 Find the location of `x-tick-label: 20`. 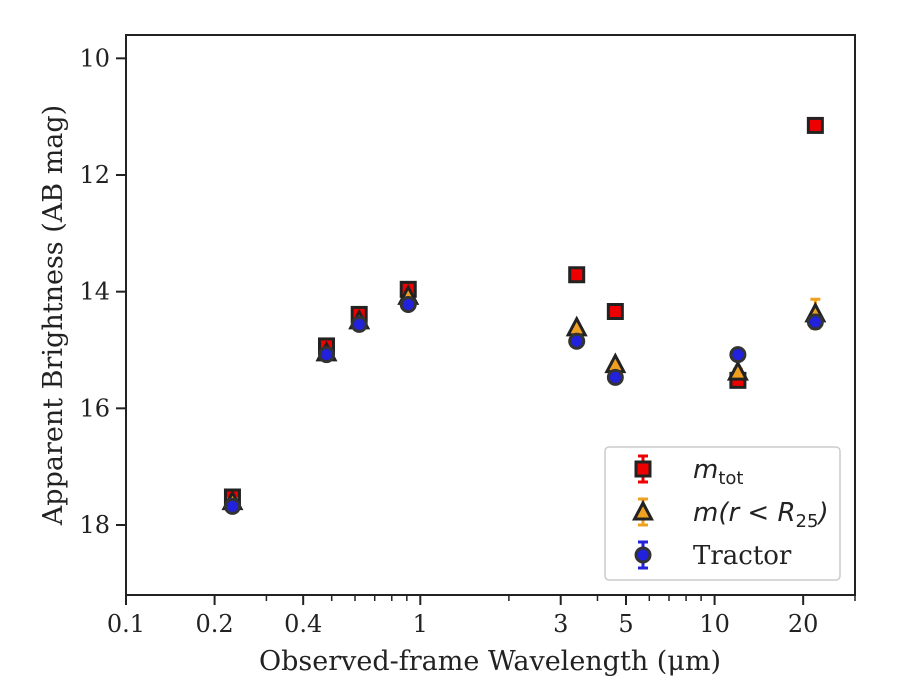

x-tick-label: 20 is located at coordinates (803, 624).